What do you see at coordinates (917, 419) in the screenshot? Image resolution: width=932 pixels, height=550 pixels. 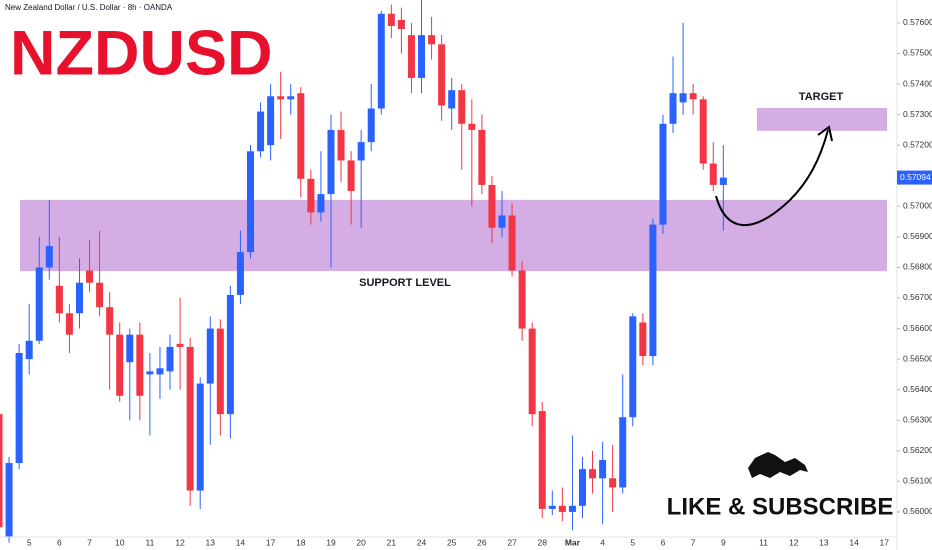 I see `y-tick-label: 0.56300` at bounding box center [917, 419].